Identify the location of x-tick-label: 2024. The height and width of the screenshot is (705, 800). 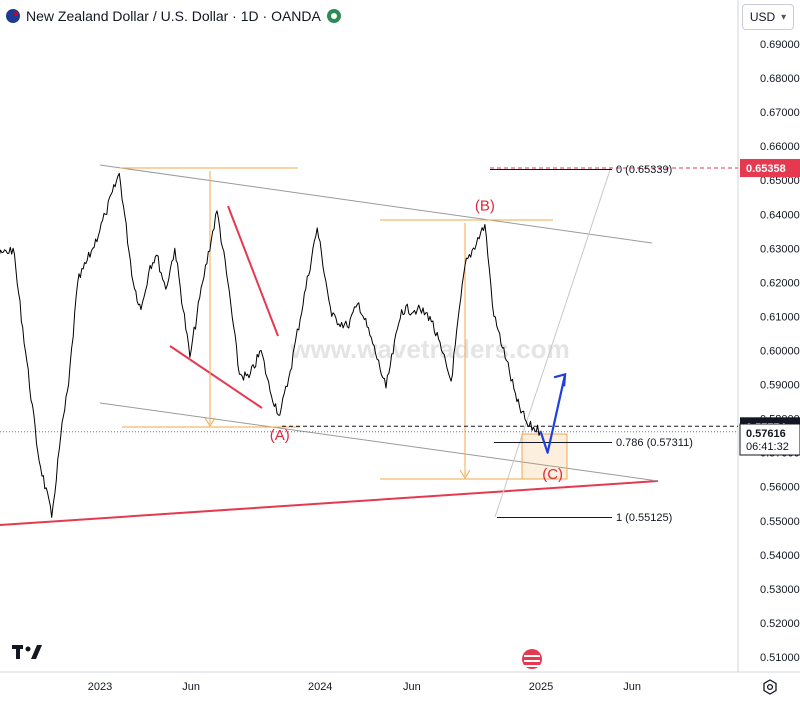
(320, 687).